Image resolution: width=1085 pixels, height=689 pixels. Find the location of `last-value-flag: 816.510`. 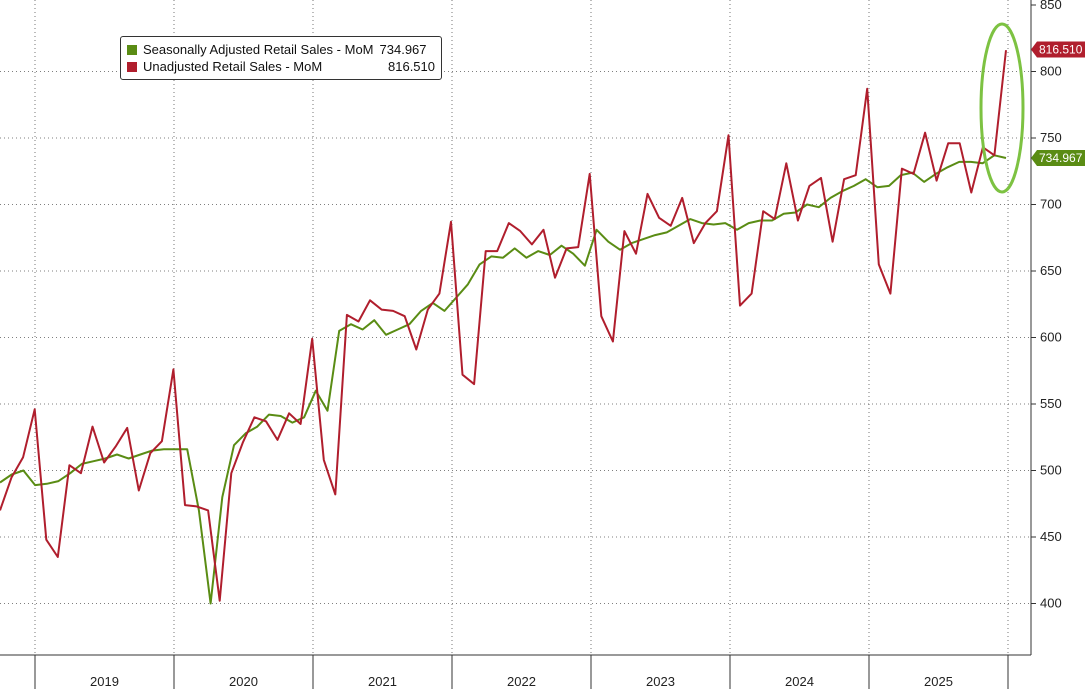

last-value-flag: 816.510 is located at coordinates (1058, 49).